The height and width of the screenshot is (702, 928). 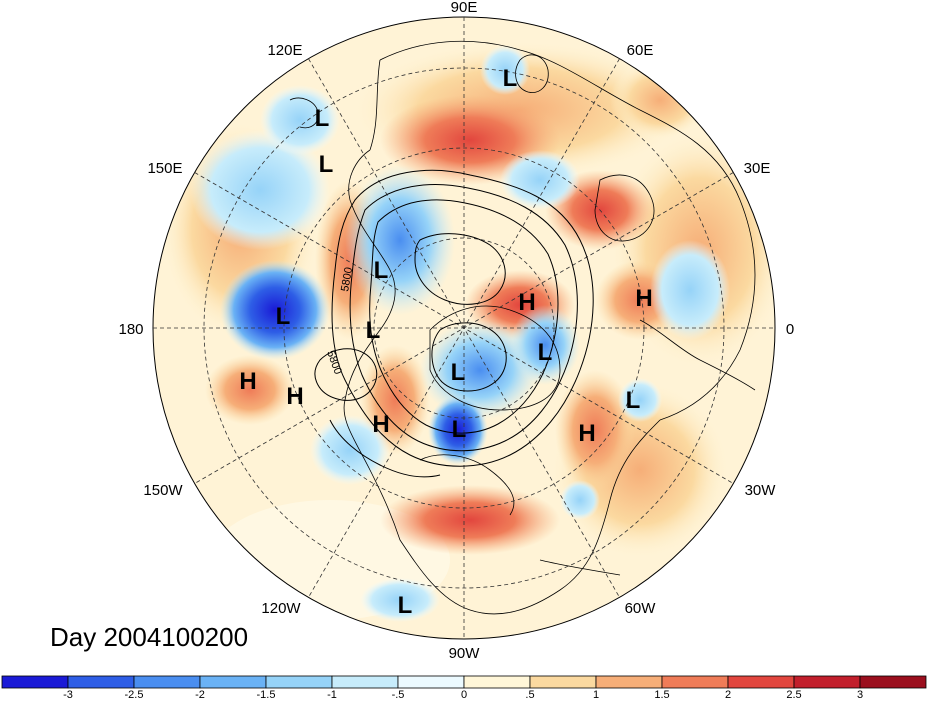 I want to click on colorbar-tick-label: 0, so click(x=464, y=695).